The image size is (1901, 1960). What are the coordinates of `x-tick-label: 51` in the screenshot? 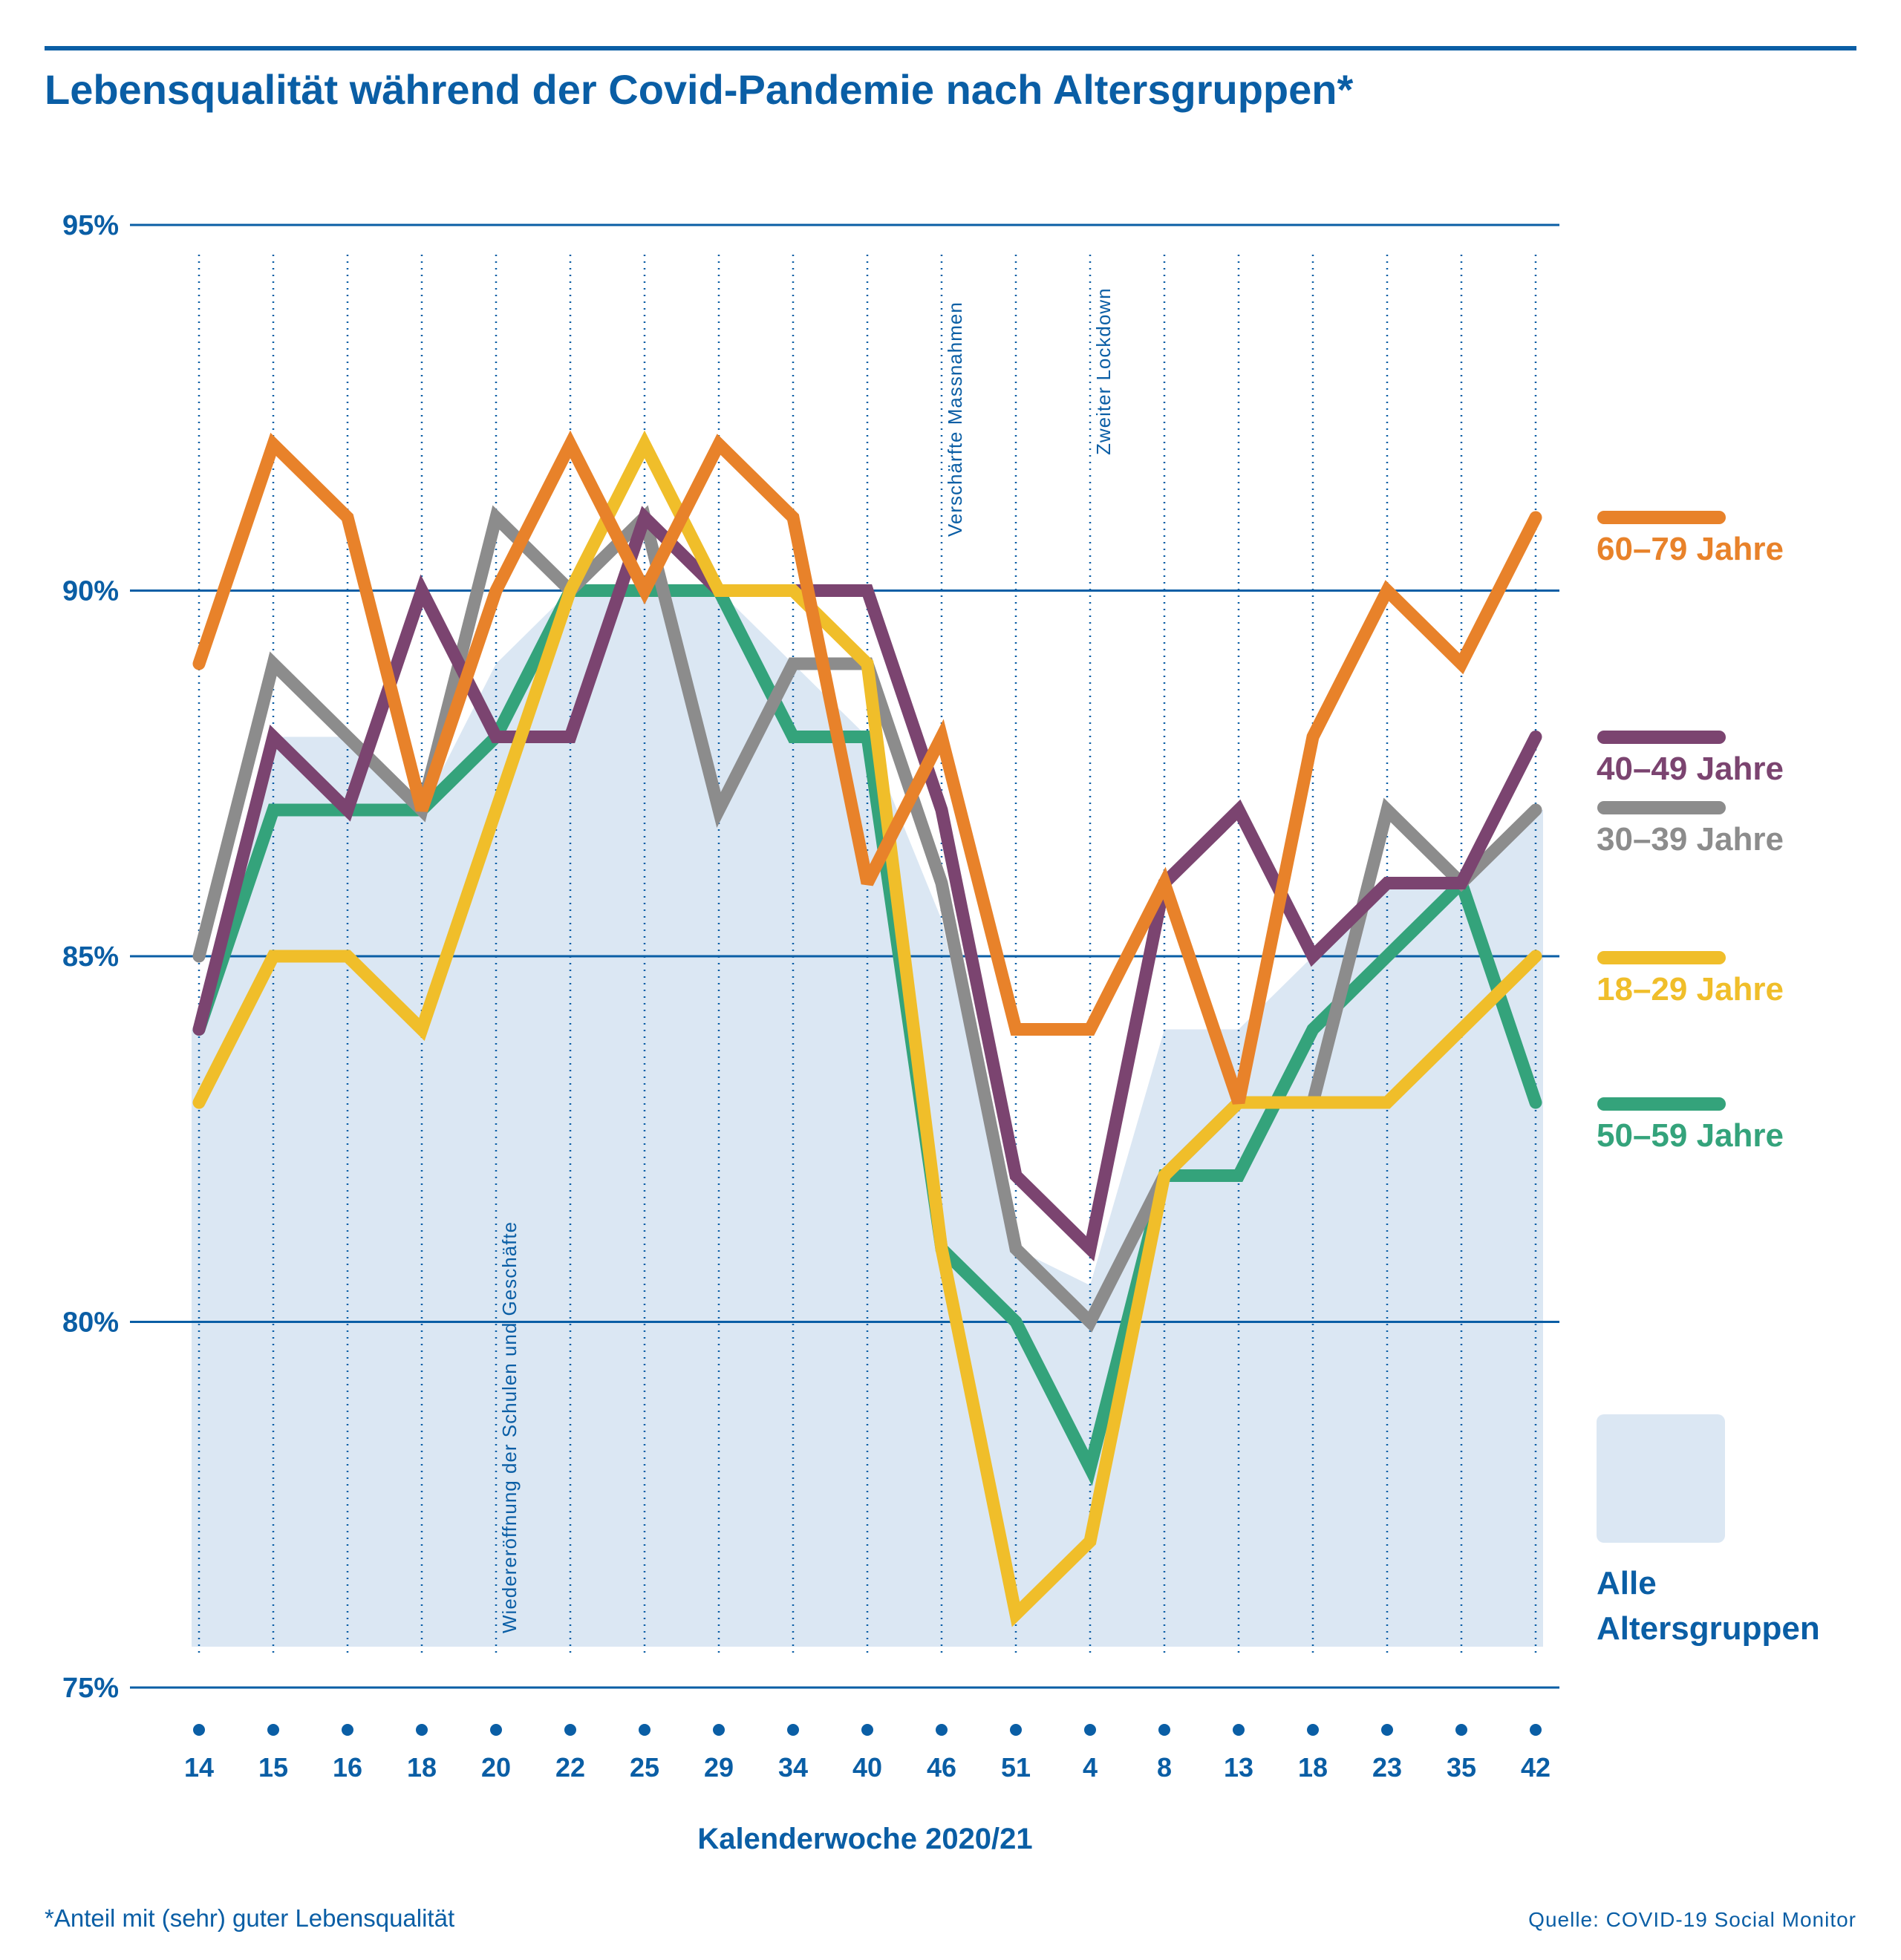 It's located at (1016, 1767).